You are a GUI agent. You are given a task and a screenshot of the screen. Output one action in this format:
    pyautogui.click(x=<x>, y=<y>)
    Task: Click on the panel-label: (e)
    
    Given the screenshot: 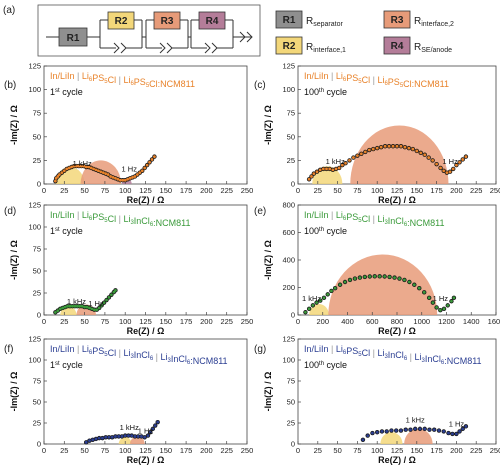 What is the action you would take?
    pyautogui.click(x=260, y=211)
    